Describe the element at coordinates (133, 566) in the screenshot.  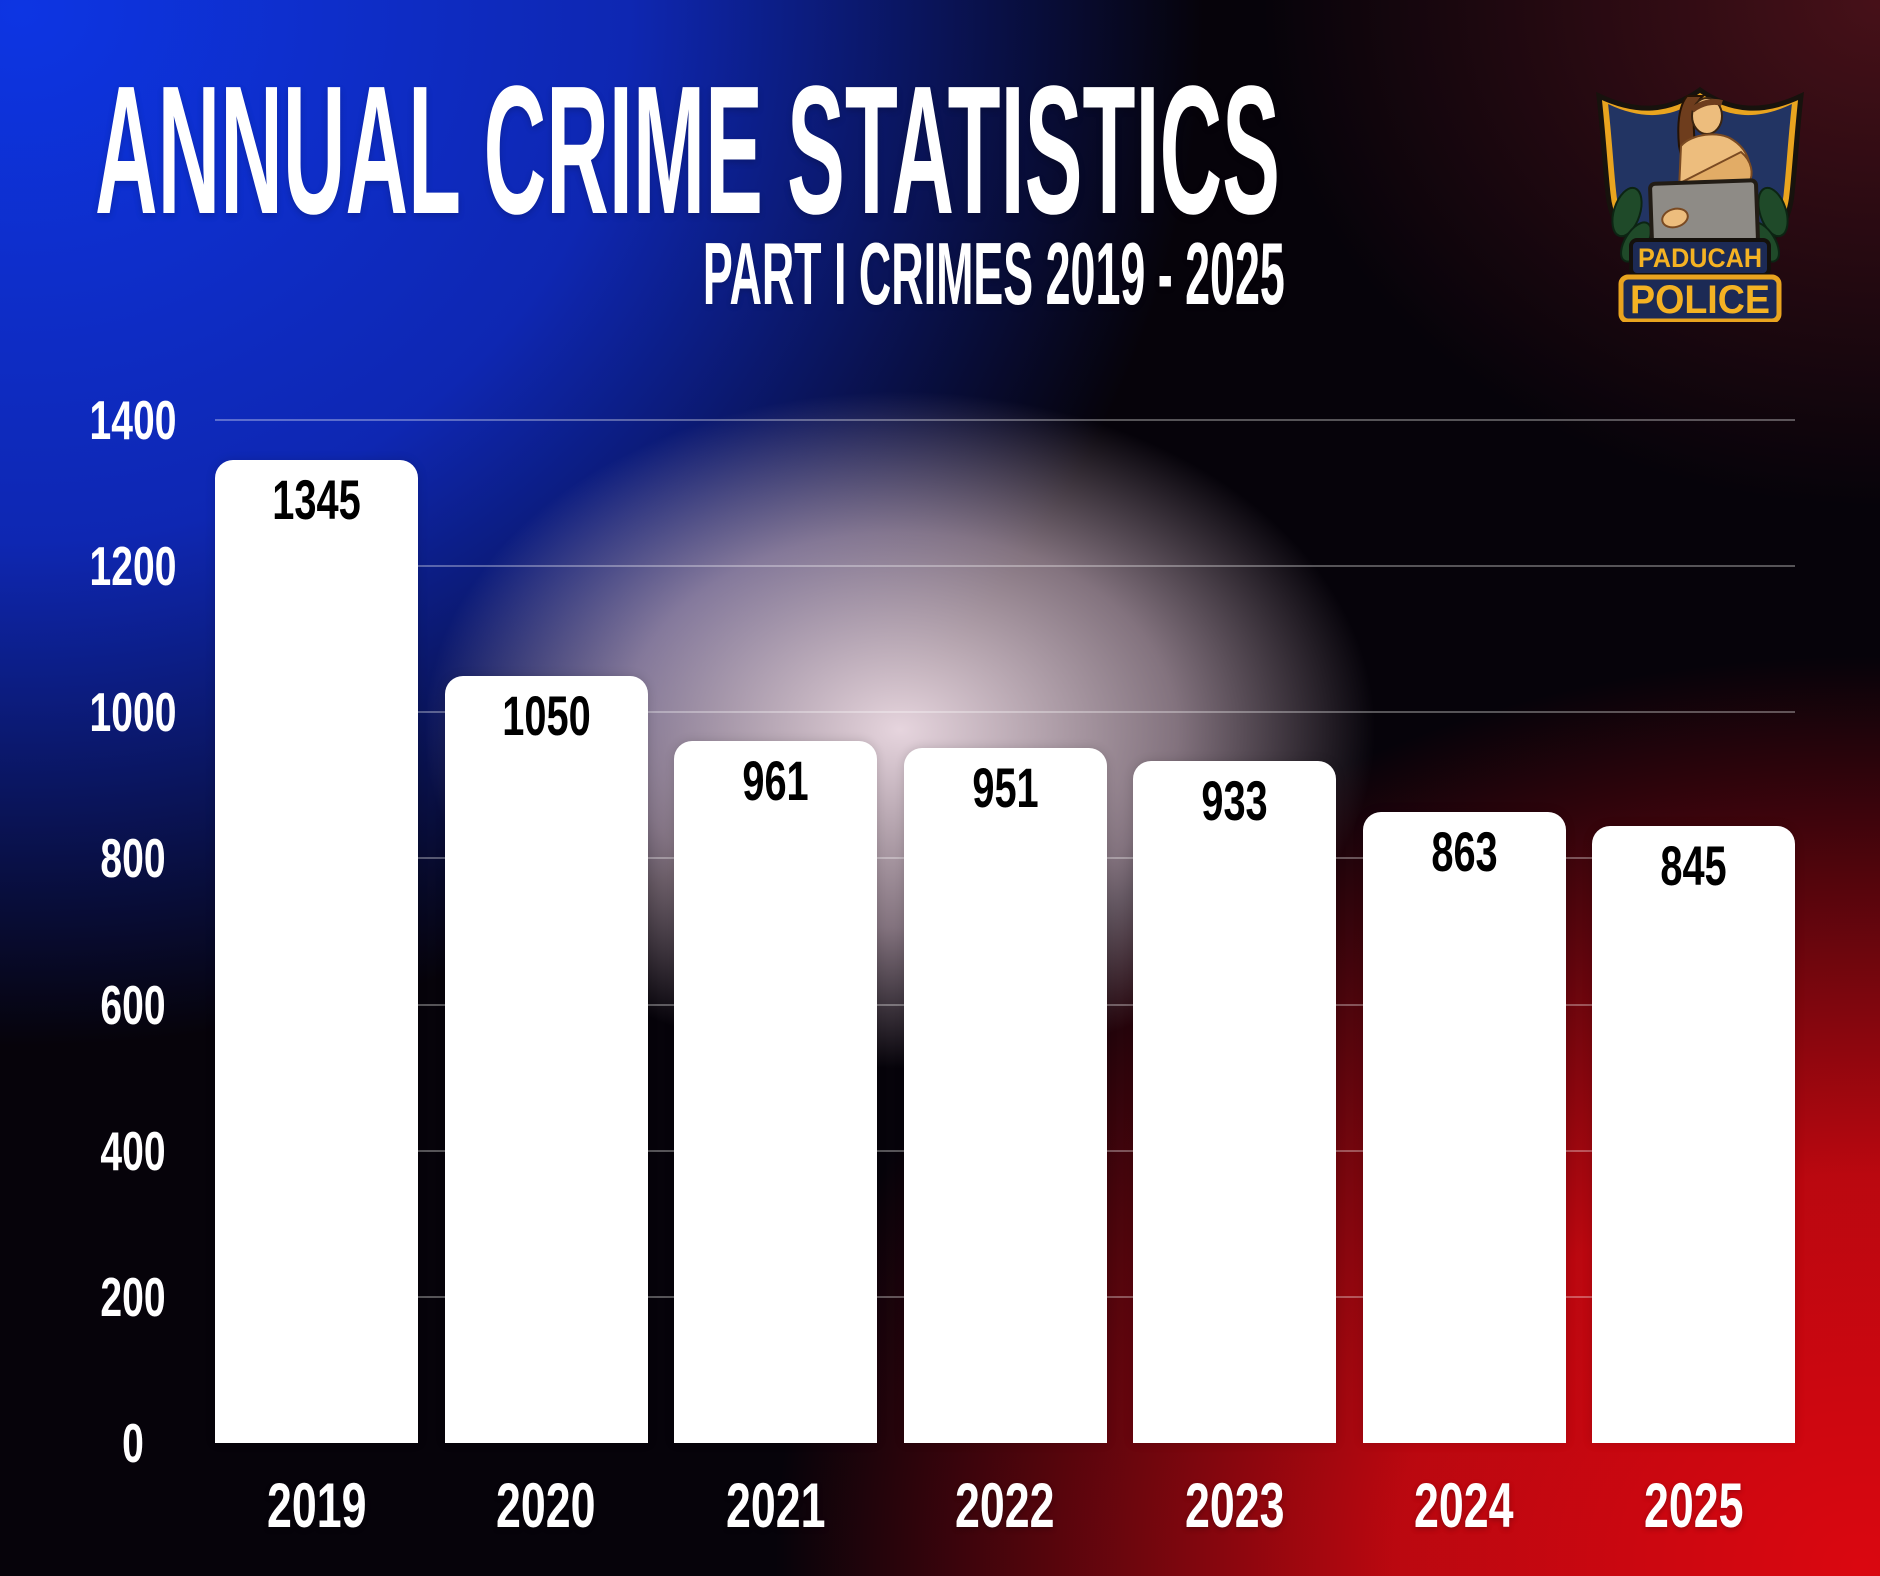
I see `y-axis-label-1200: 1200` at that location.